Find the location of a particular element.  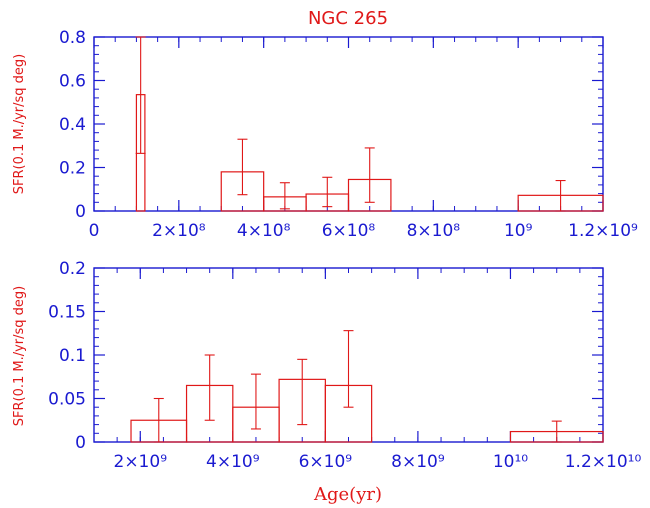

bottom-x-tick-label: 4×10⁹ is located at coordinates (233, 462).